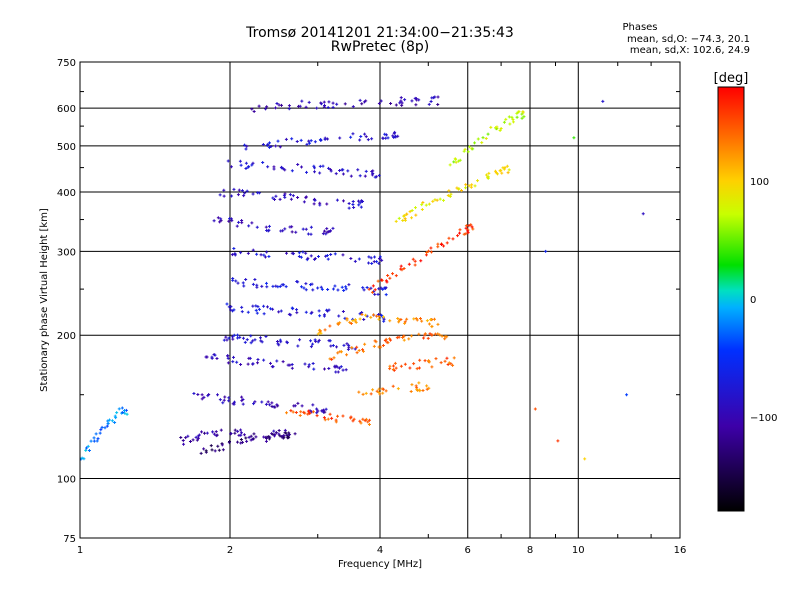  Describe the element at coordinates (66, 63) in the screenshot. I see `y-tick-label: 750` at that location.